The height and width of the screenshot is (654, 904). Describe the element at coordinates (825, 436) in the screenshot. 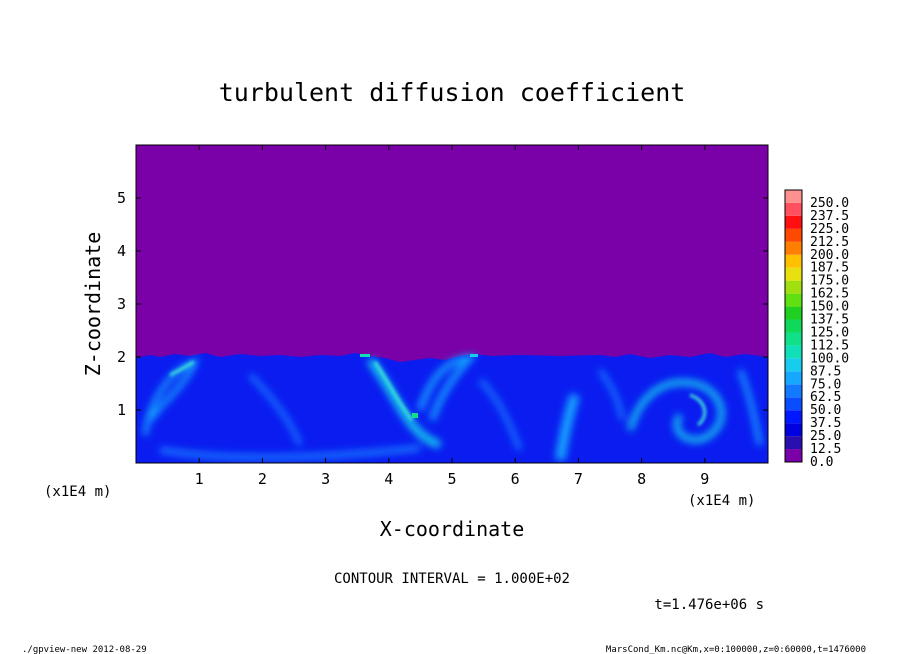

I see `colorbar-label: 25.0` at that location.